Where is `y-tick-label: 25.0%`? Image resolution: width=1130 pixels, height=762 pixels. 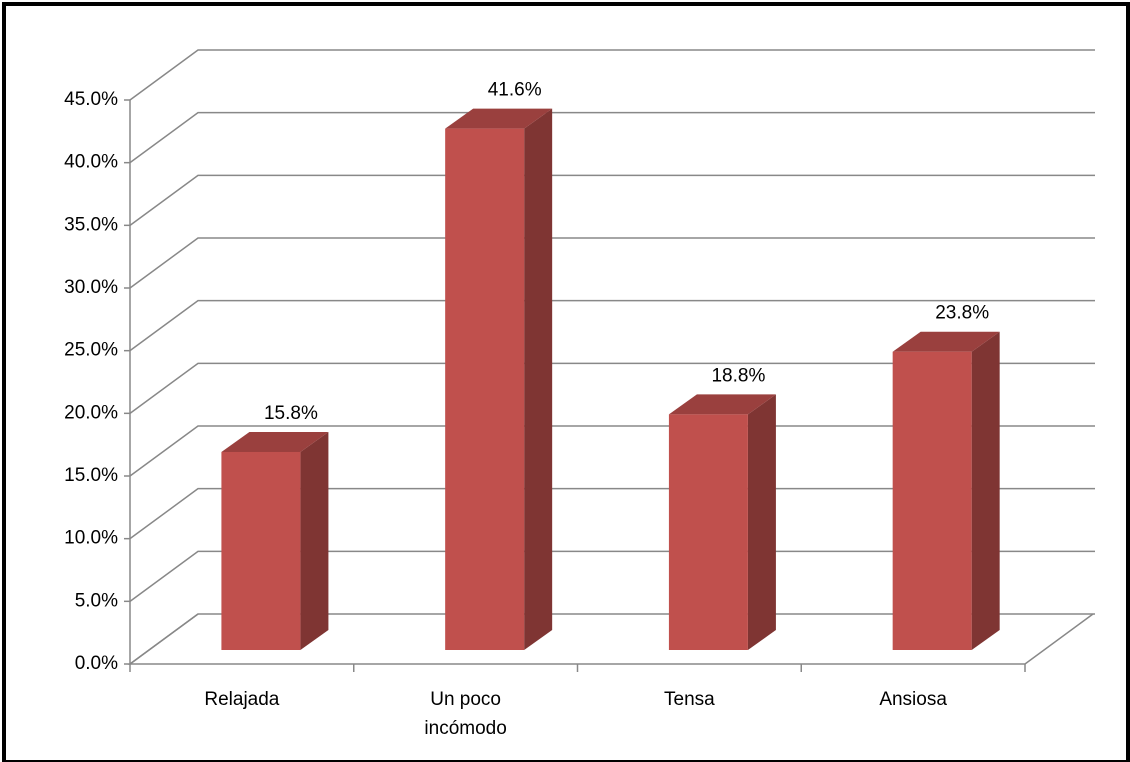 y-tick-label: 25.0% is located at coordinates (91, 350).